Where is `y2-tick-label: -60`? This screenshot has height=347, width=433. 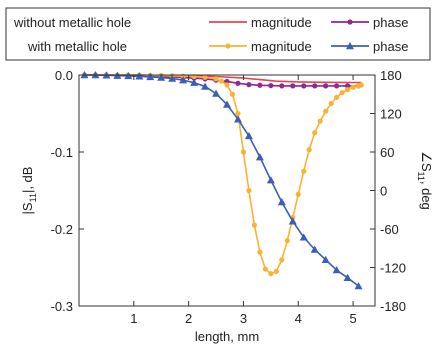
y2-tick-label: -60 is located at coordinates (389, 229).